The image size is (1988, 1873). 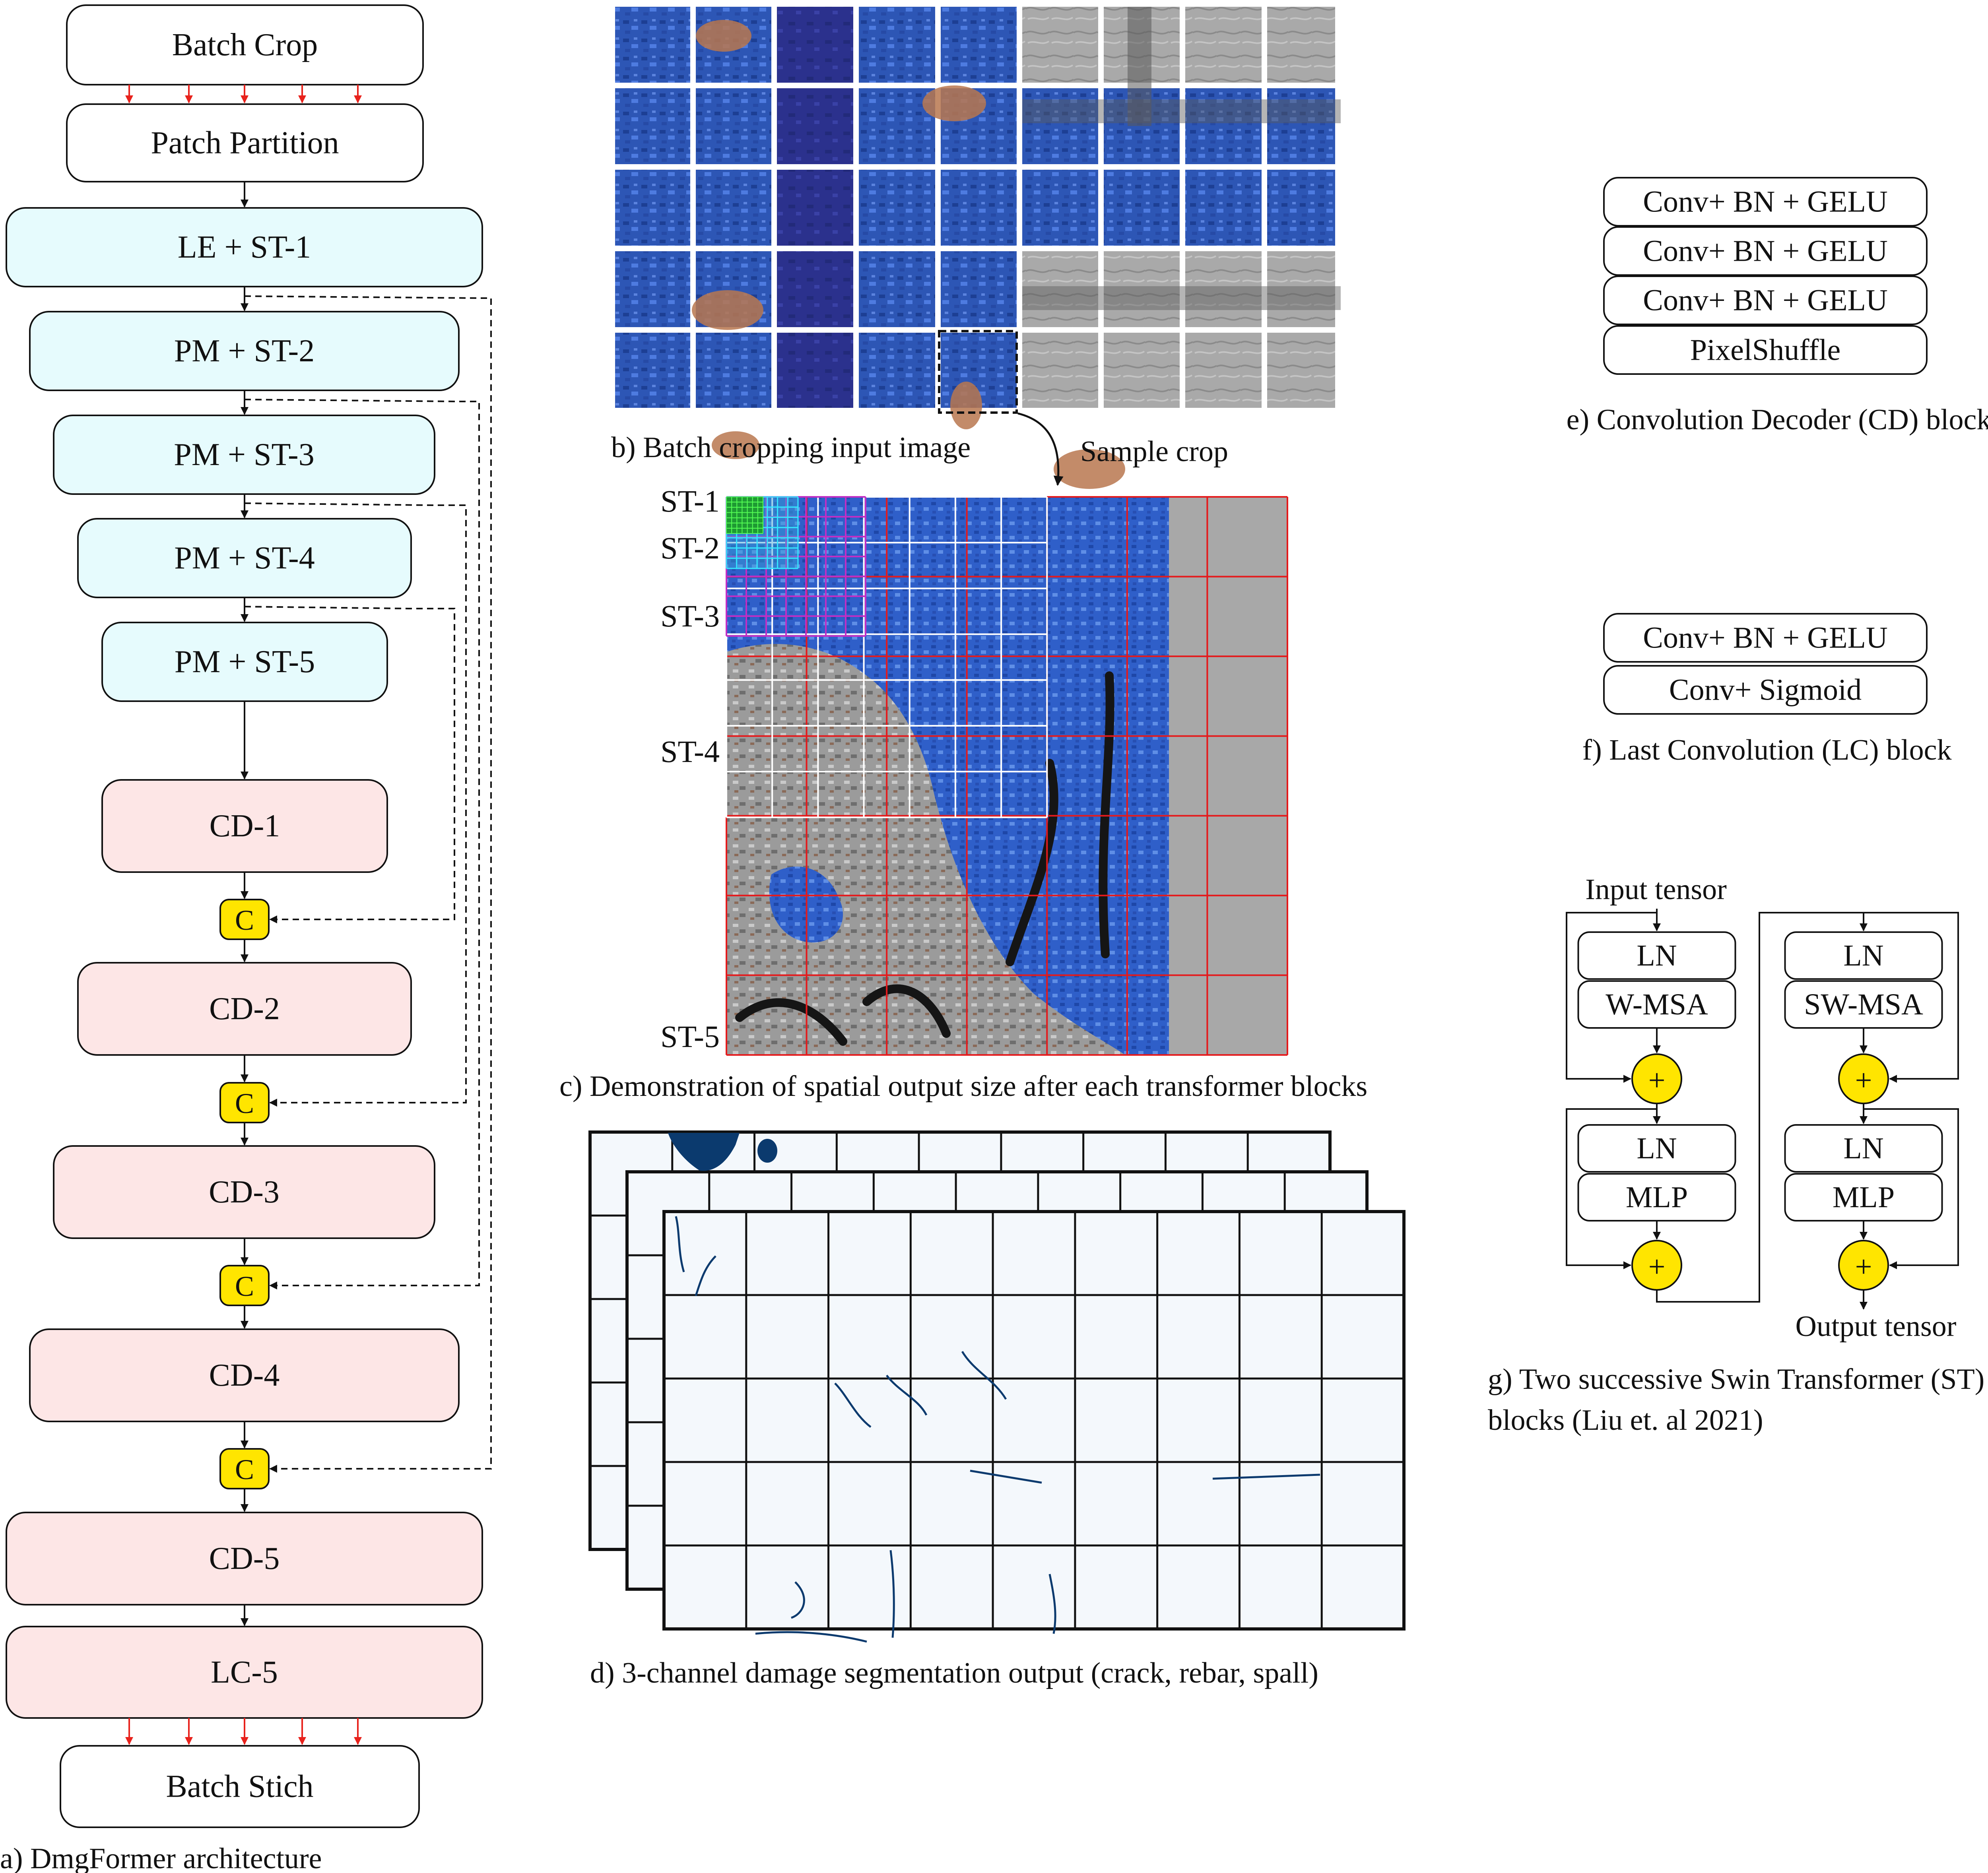 I want to click on swin1-ln-0: LN, so click(x=1656, y=956).